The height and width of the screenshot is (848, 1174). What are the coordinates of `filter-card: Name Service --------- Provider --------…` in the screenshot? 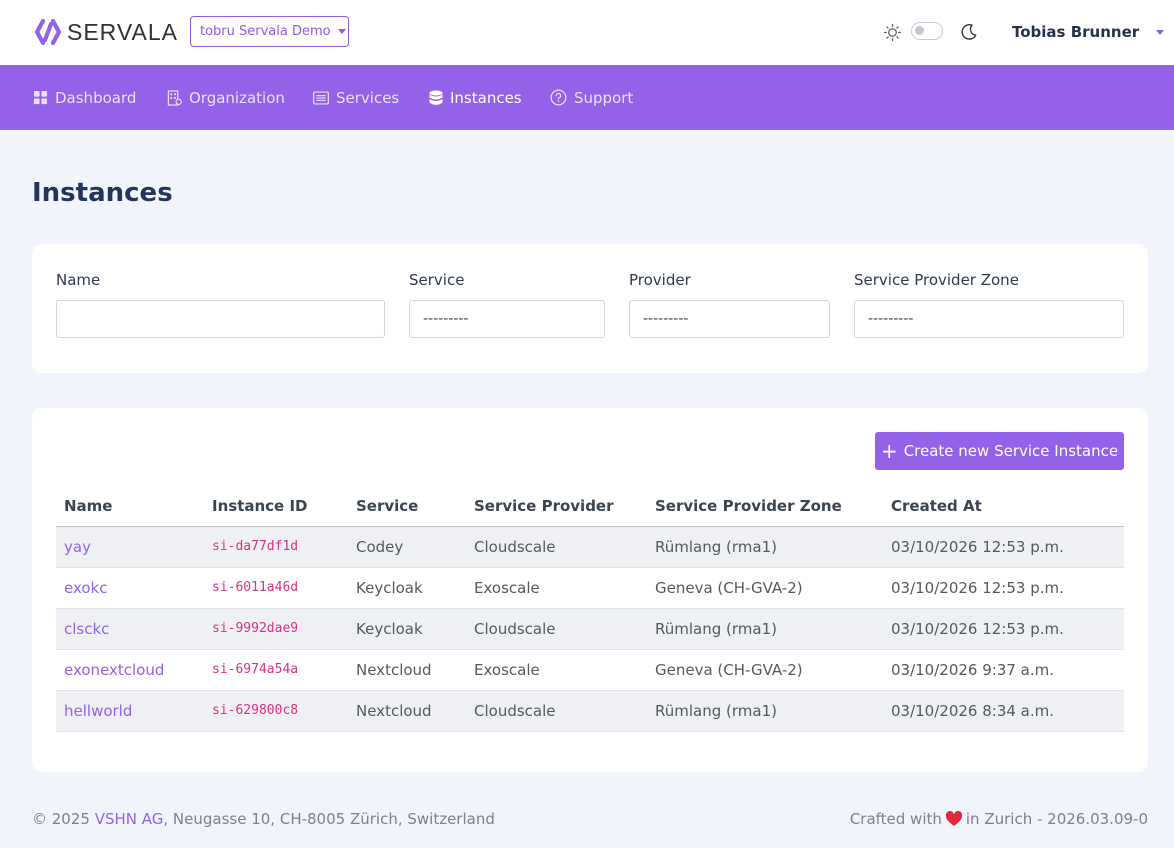 It's located at (590, 308).